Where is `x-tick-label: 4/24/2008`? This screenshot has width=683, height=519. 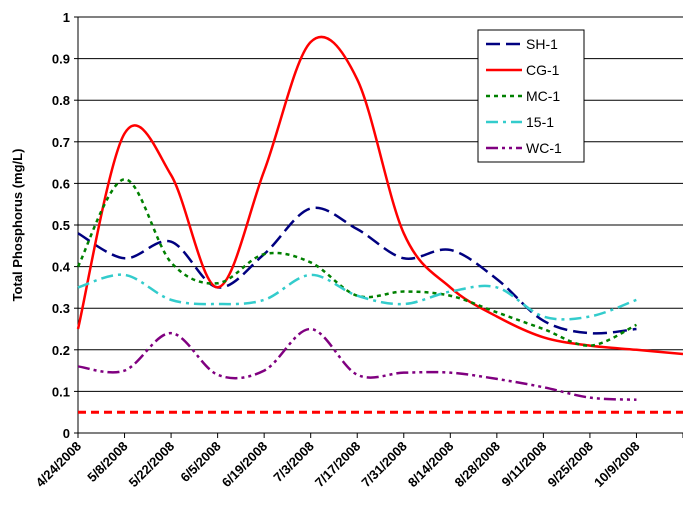 x-tick-label: 4/24/2008 is located at coordinates (59, 465).